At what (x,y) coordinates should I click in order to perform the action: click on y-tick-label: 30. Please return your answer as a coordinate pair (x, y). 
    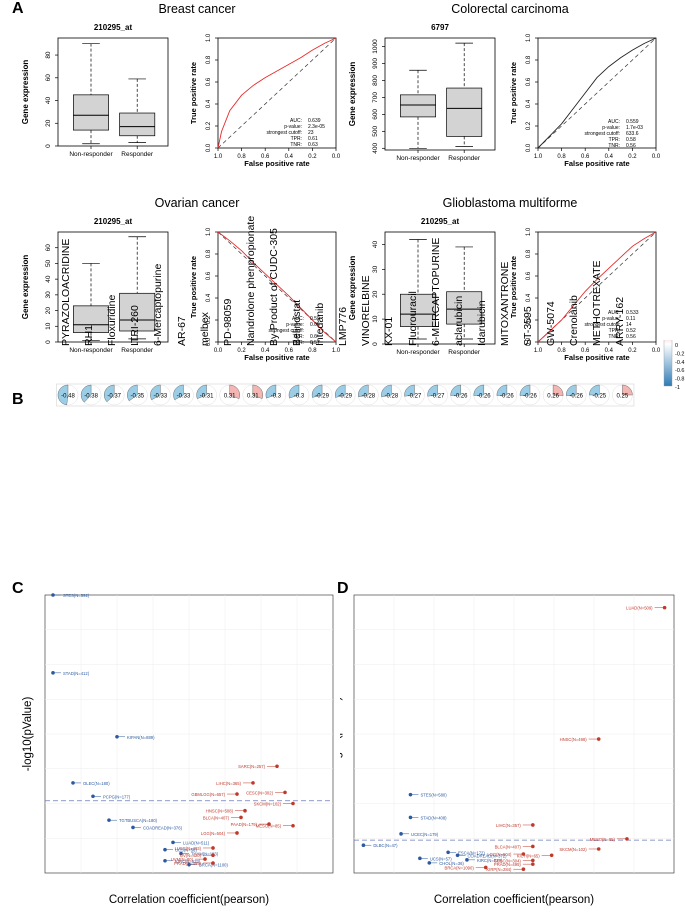
    Looking at the image, I should click on (375, 269).